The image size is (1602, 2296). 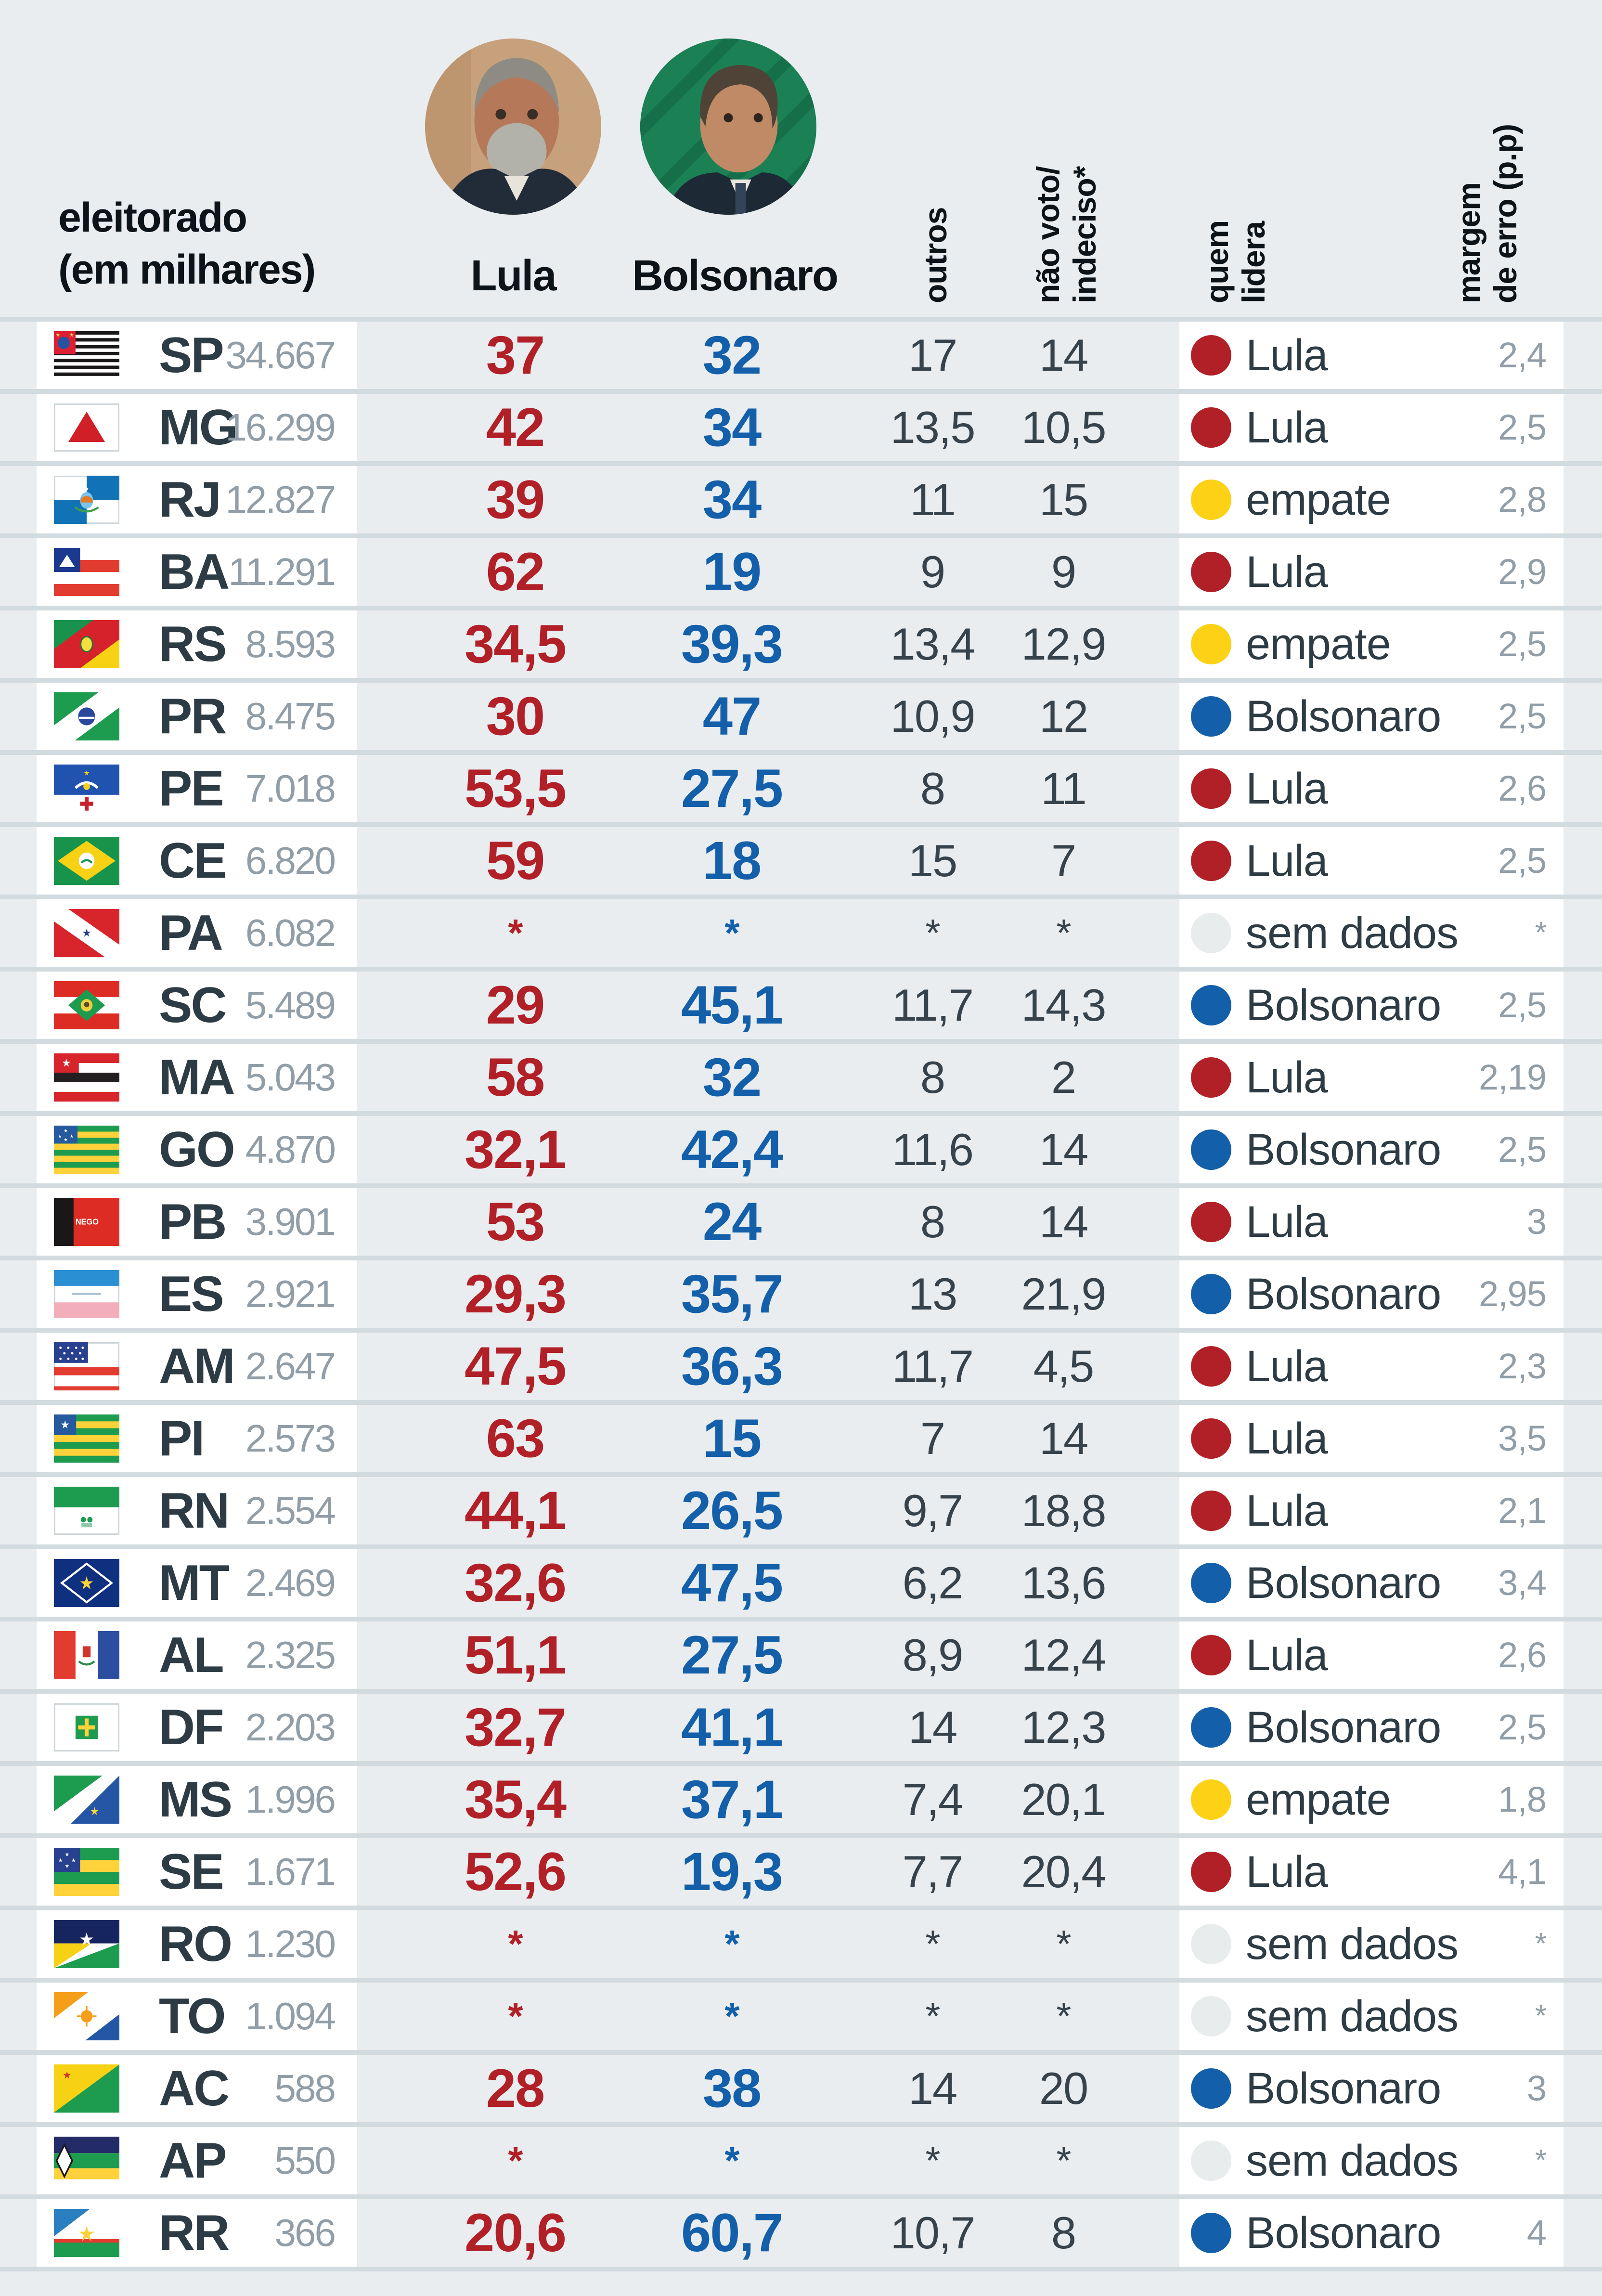 I want to click on flag-go-icon: ★ ★ ★ ★, so click(x=87, y=1150).